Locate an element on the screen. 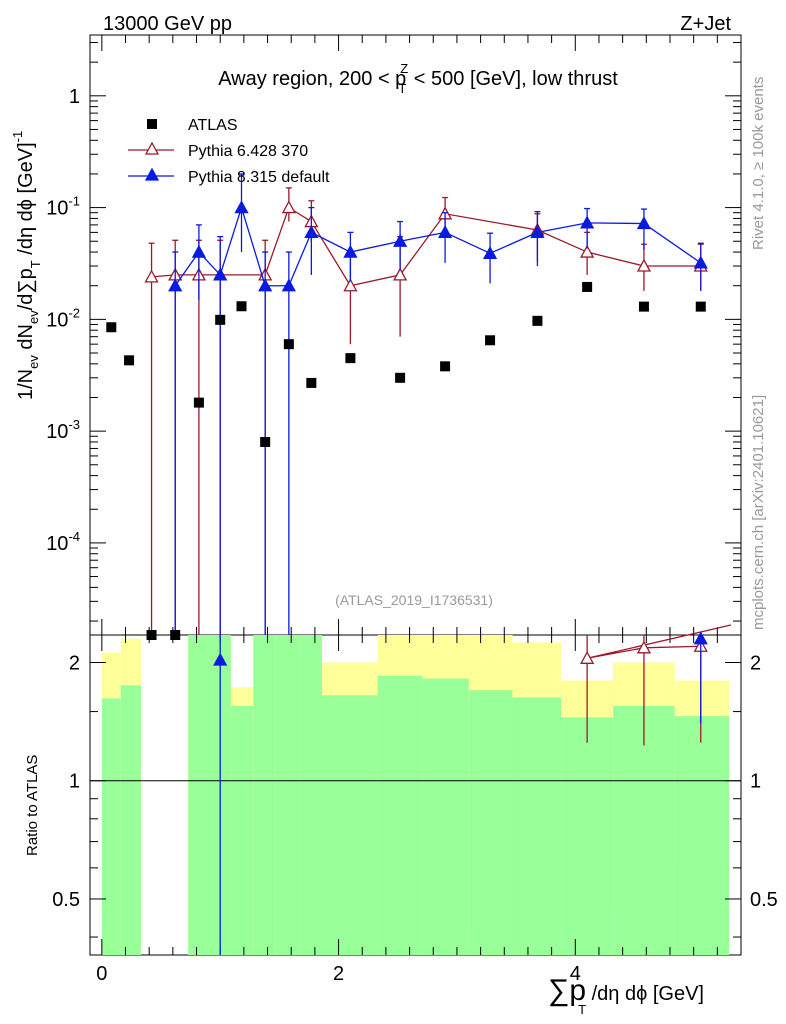 This screenshot has height=1024, width=786. side-label-rivet: Rivet 4.1.0, ≥ 100k events is located at coordinates (758, 163).